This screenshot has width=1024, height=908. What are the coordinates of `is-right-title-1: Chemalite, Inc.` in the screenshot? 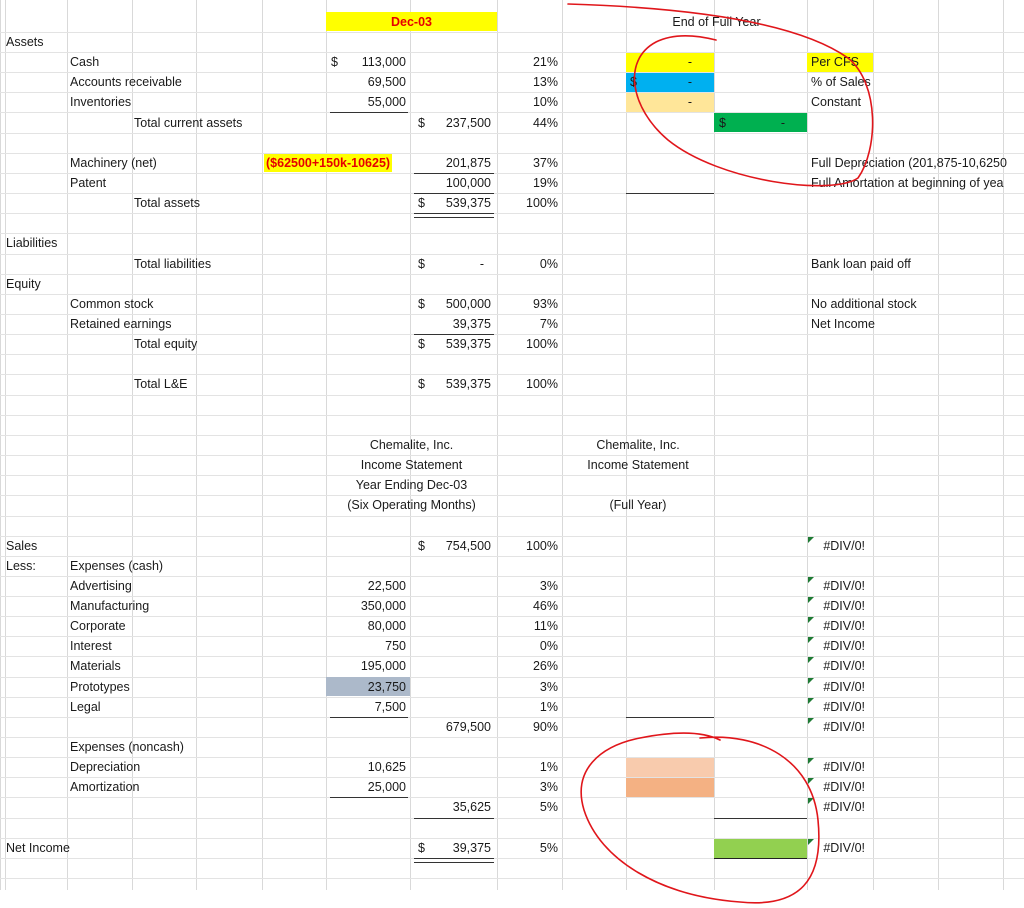 It's located at (638, 445).